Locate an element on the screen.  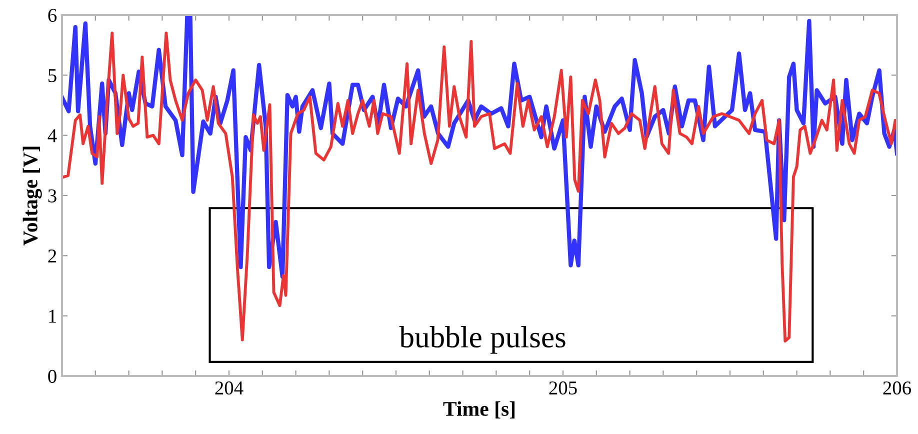
y-tick-label: 5 is located at coordinates (52, 75).